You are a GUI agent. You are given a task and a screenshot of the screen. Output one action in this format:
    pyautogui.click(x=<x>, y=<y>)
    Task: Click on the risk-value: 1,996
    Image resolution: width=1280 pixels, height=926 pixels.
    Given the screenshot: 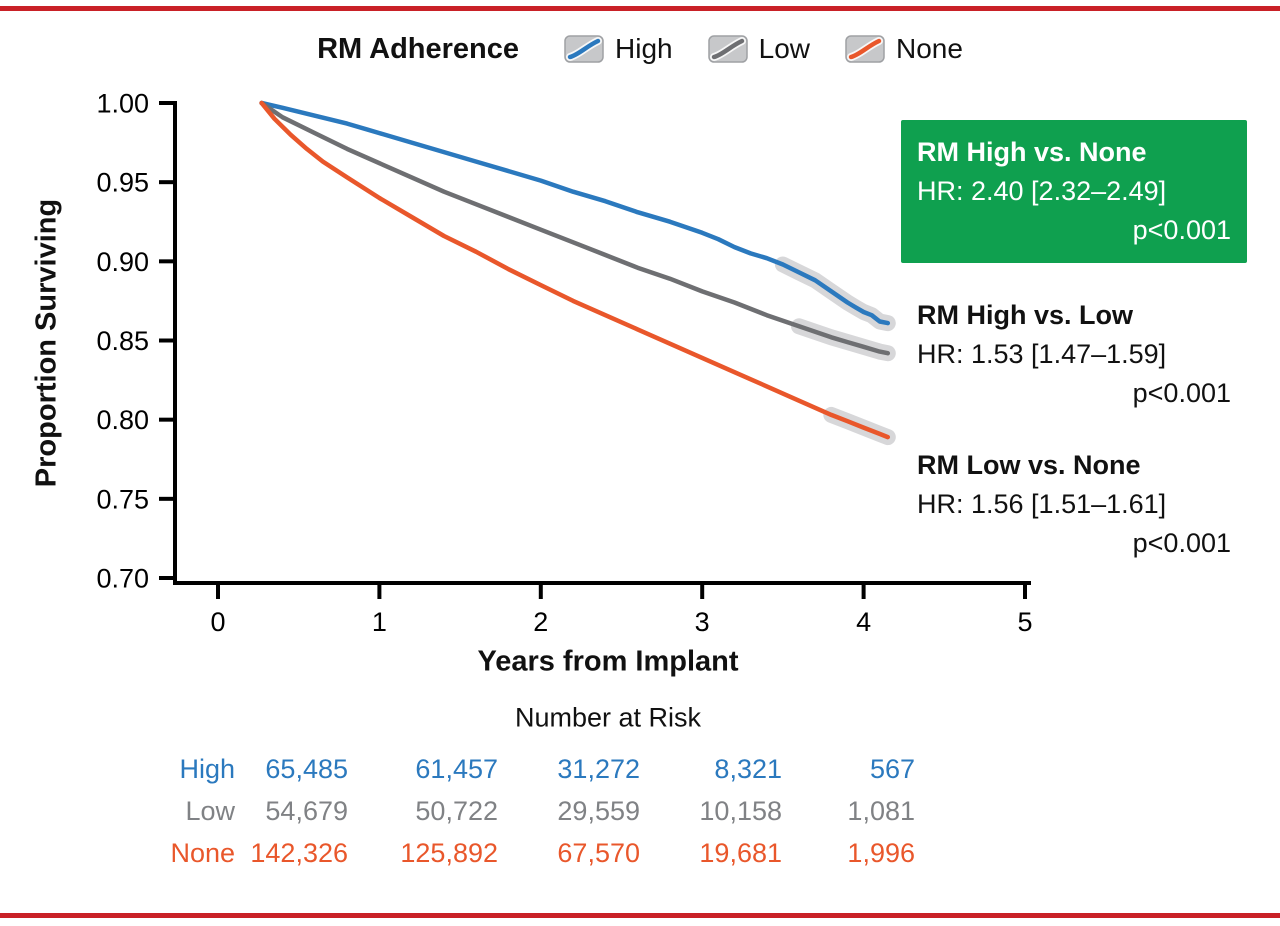 What is the action you would take?
    pyautogui.click(x=881, y=852)
    